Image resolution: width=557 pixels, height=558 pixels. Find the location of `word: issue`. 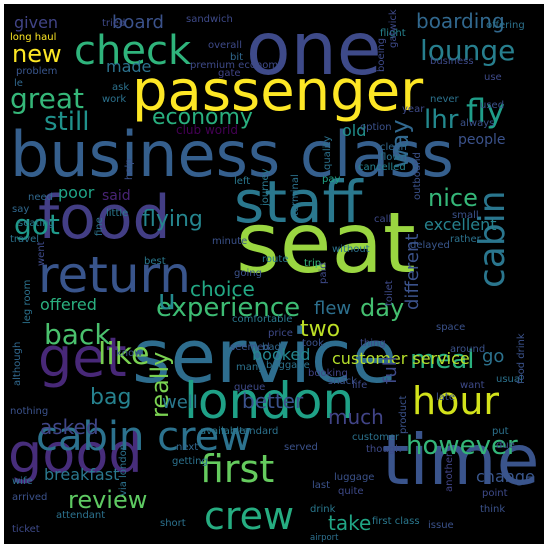

word: issue is located at coordinates (441, 525).